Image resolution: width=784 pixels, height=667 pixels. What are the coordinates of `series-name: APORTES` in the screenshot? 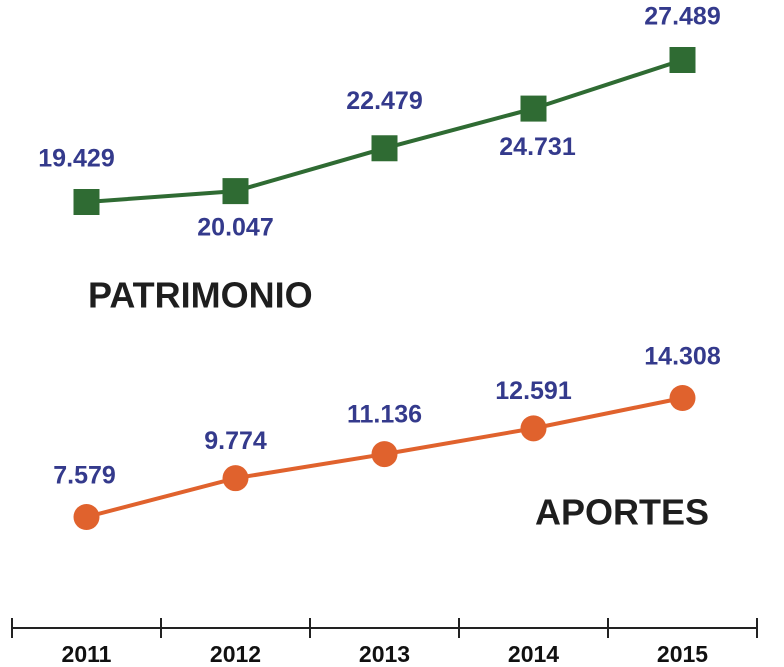 It's located at (622, 512).